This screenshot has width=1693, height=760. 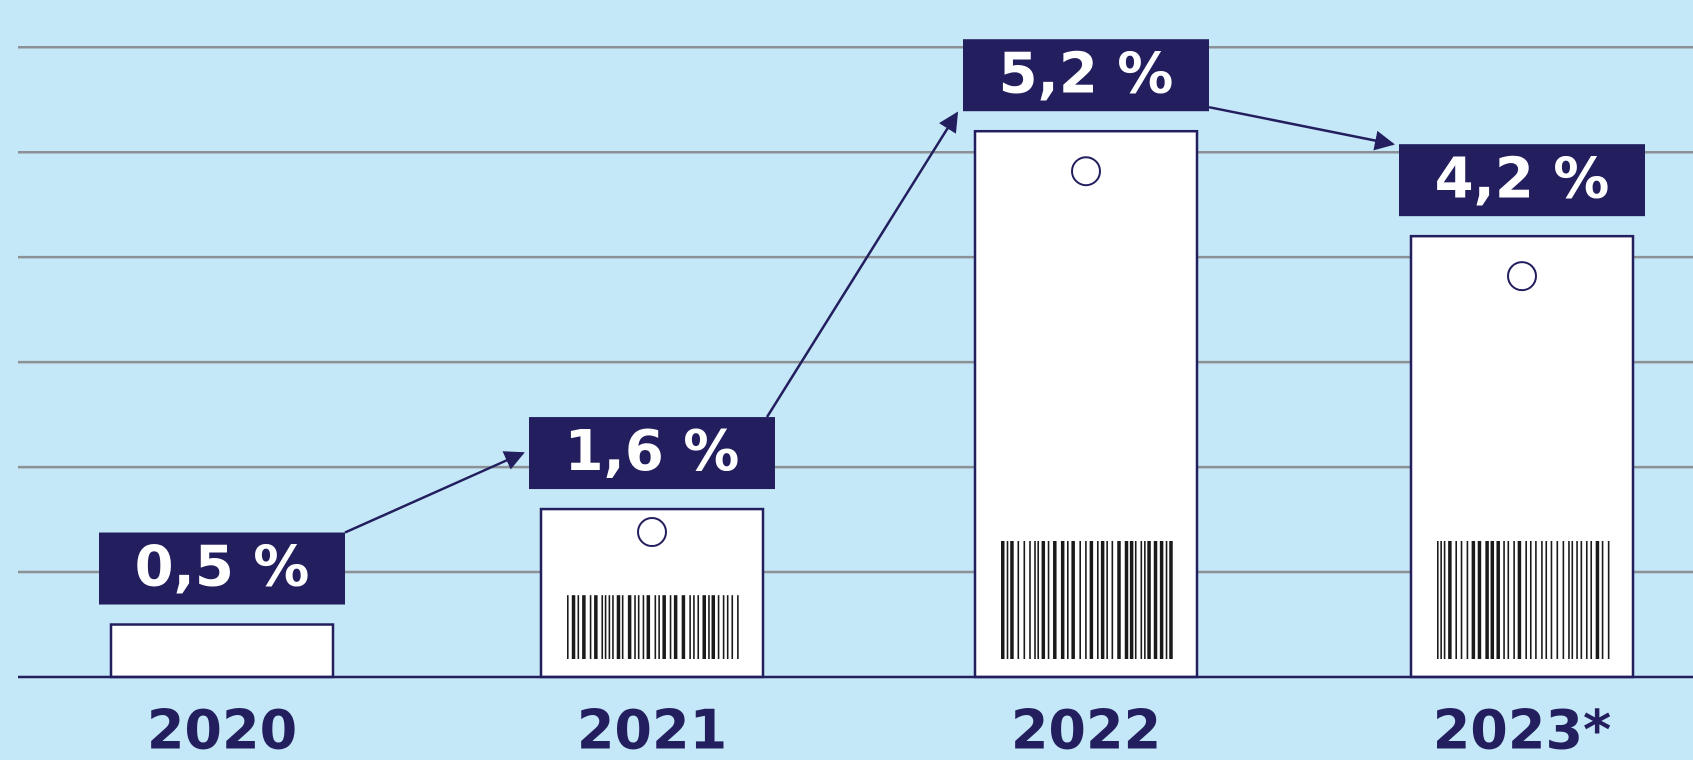 I want to click on value-label: 0,5 %, so click(x=222, y=567).